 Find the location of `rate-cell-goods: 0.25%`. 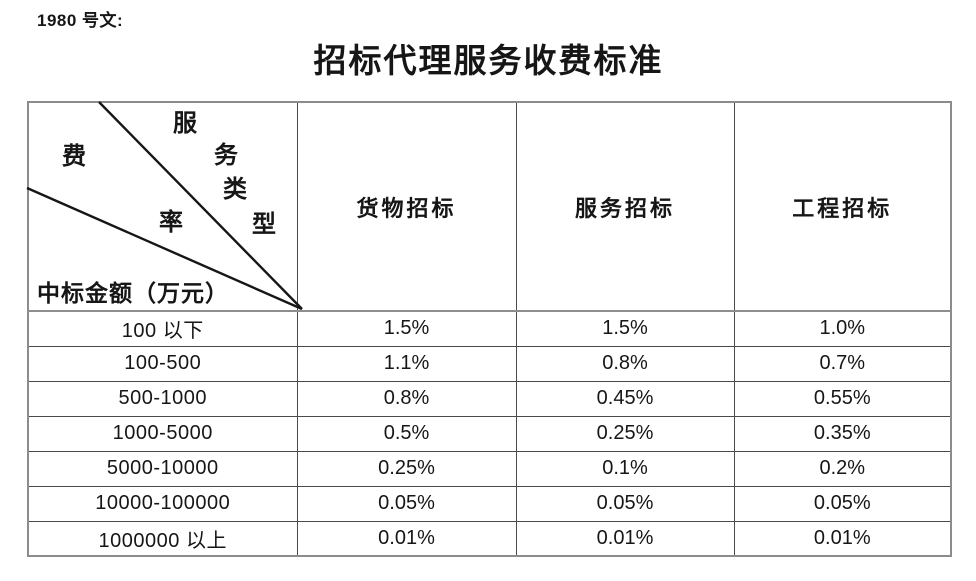

rate-cell-goods: 0.25% is located at coordinates (406, 468).